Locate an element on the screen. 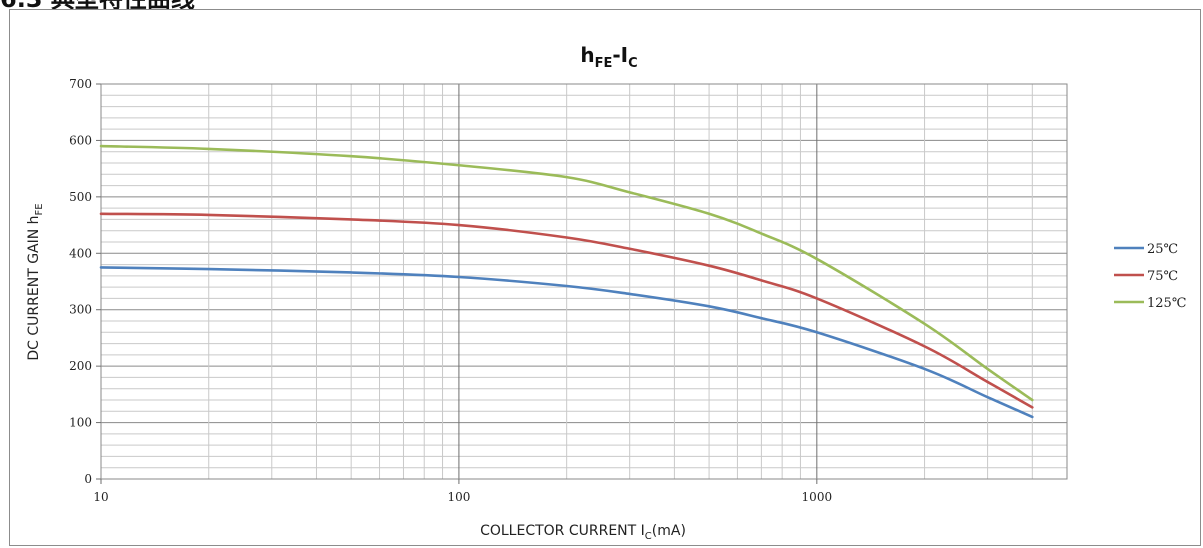  legend-label: 25℃ is located at coordinates (1162, 249).